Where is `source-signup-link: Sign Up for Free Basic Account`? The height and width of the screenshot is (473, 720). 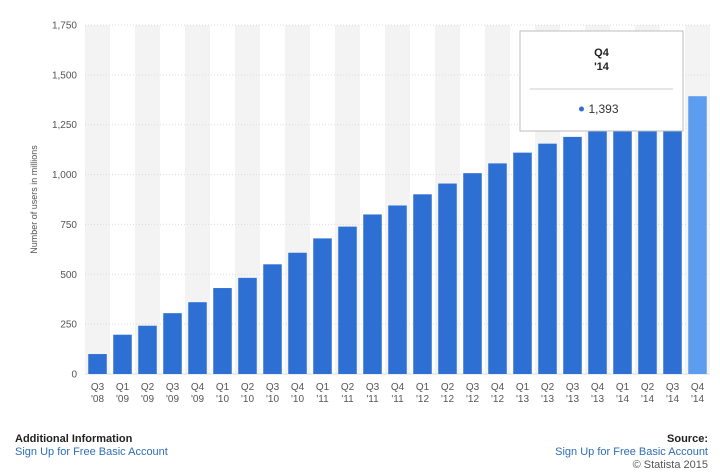 source-signup-link: Sign Up for Free Basic Account is located at coordinates (631, 452).